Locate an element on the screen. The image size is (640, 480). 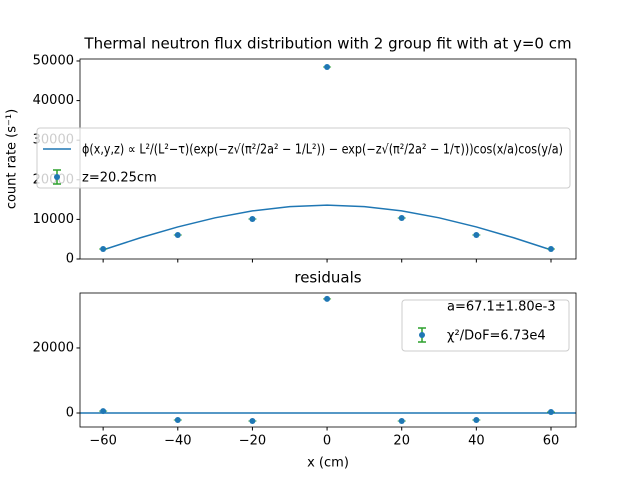
y-tick-label: 40000 is located at coordinates (53, 100).